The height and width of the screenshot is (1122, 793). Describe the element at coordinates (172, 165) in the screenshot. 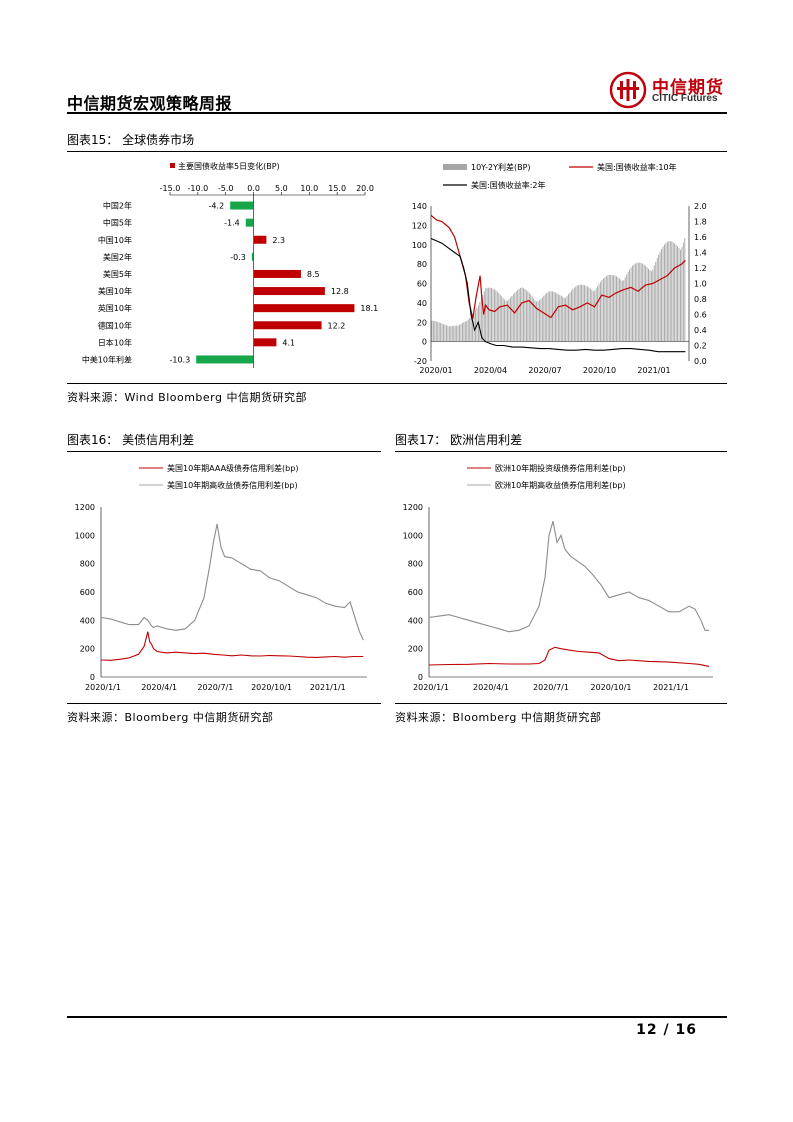

I see `legend-swatch-yield-change` at that location.